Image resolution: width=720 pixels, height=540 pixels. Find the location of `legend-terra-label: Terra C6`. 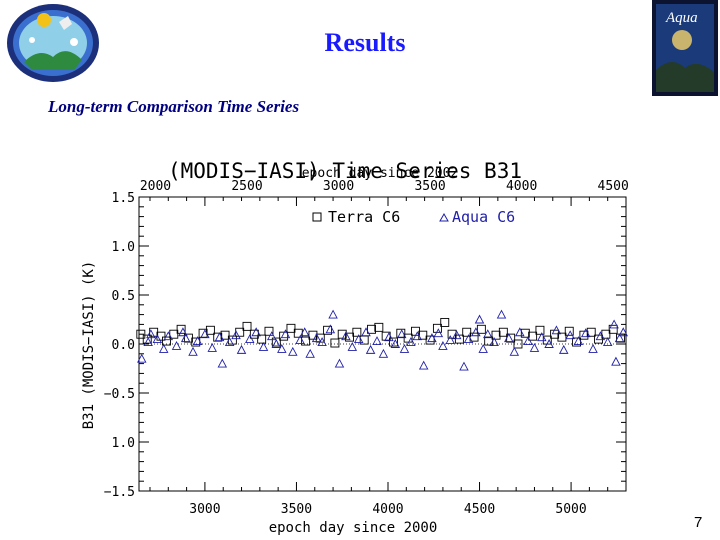

legend-terra-label: Terra C6 is located at coordinates (364, 217).